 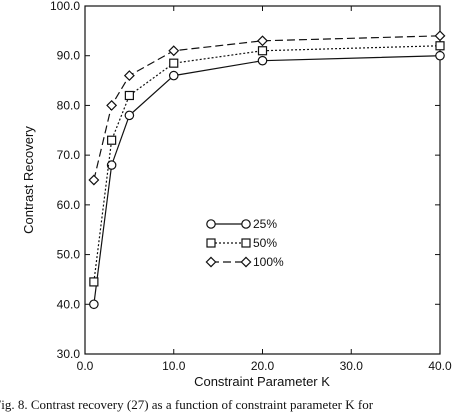 What do you see at coordinates (263, 366) in the screenshot?
I see `x-tick-label: 20.0` at bounding box center [263, 366].